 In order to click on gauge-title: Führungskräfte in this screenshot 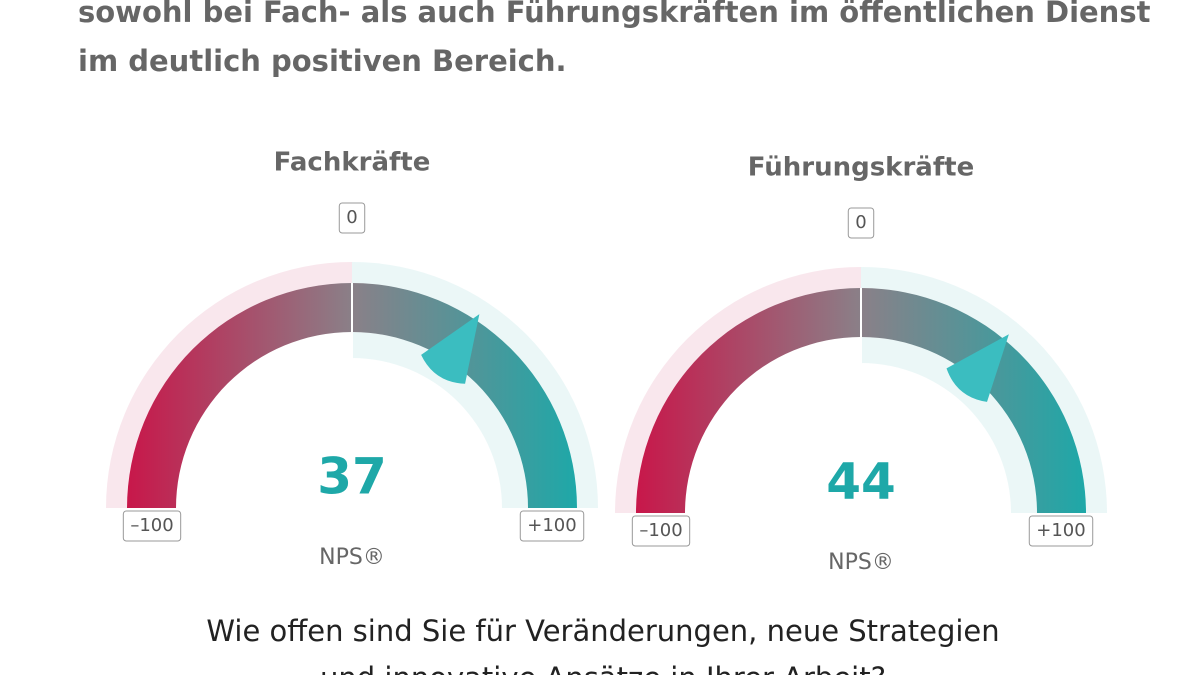, I will do `click(861, 168)`.